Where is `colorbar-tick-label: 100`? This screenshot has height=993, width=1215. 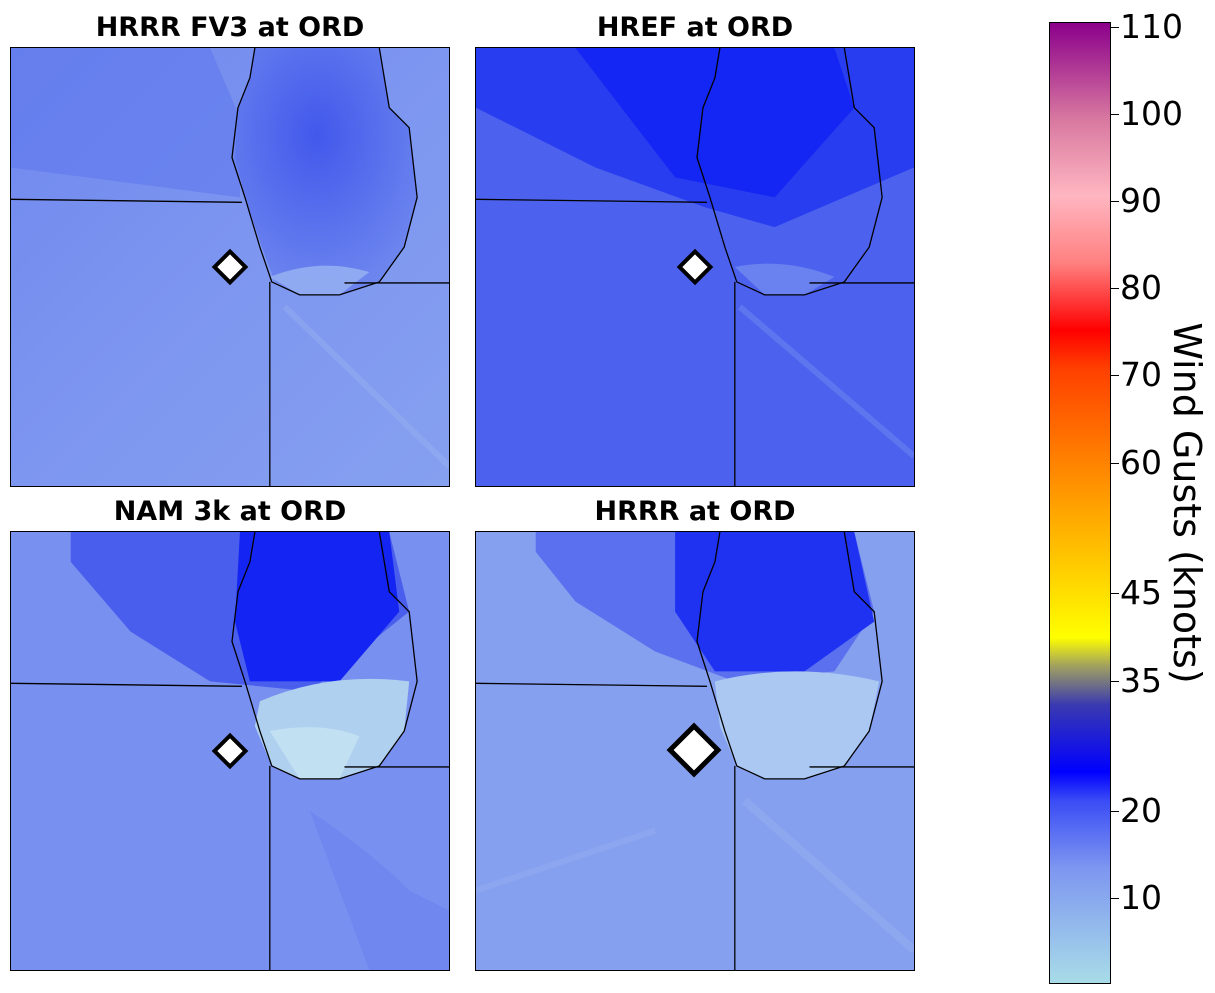 colorbar-tick-label: 100 is located at coordinates (1151, 113).